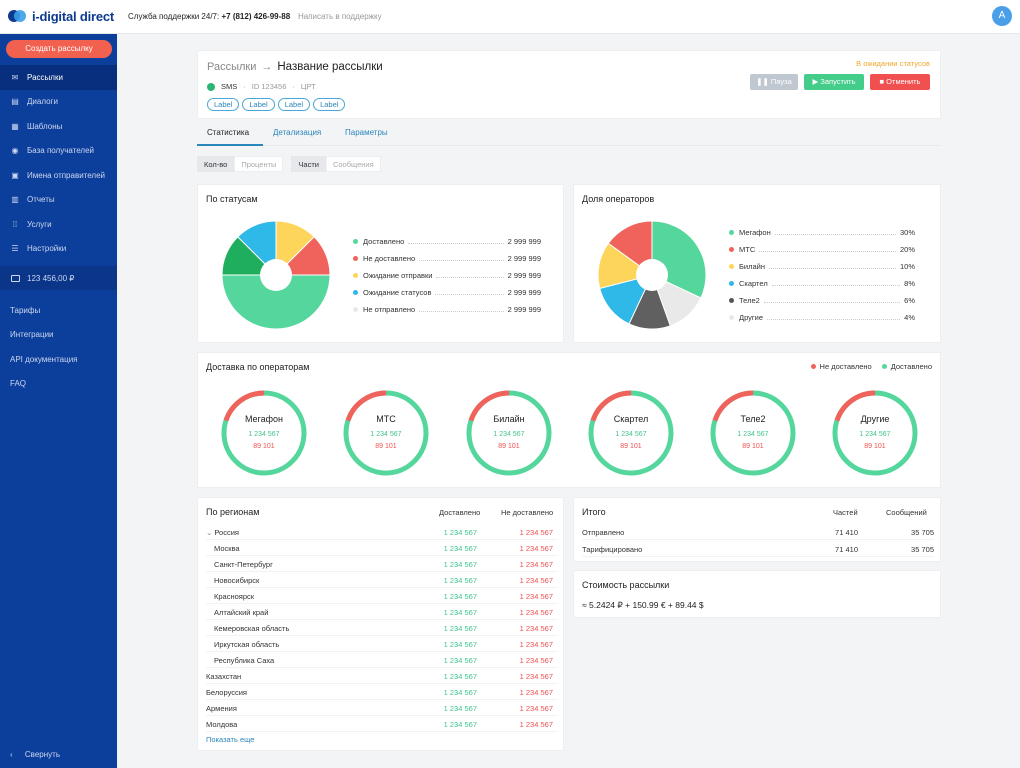 This screenshot has height=768, width=1020. I want to click on sidebar-item-4: ▣ Имена отправителей, so click(58, 175).